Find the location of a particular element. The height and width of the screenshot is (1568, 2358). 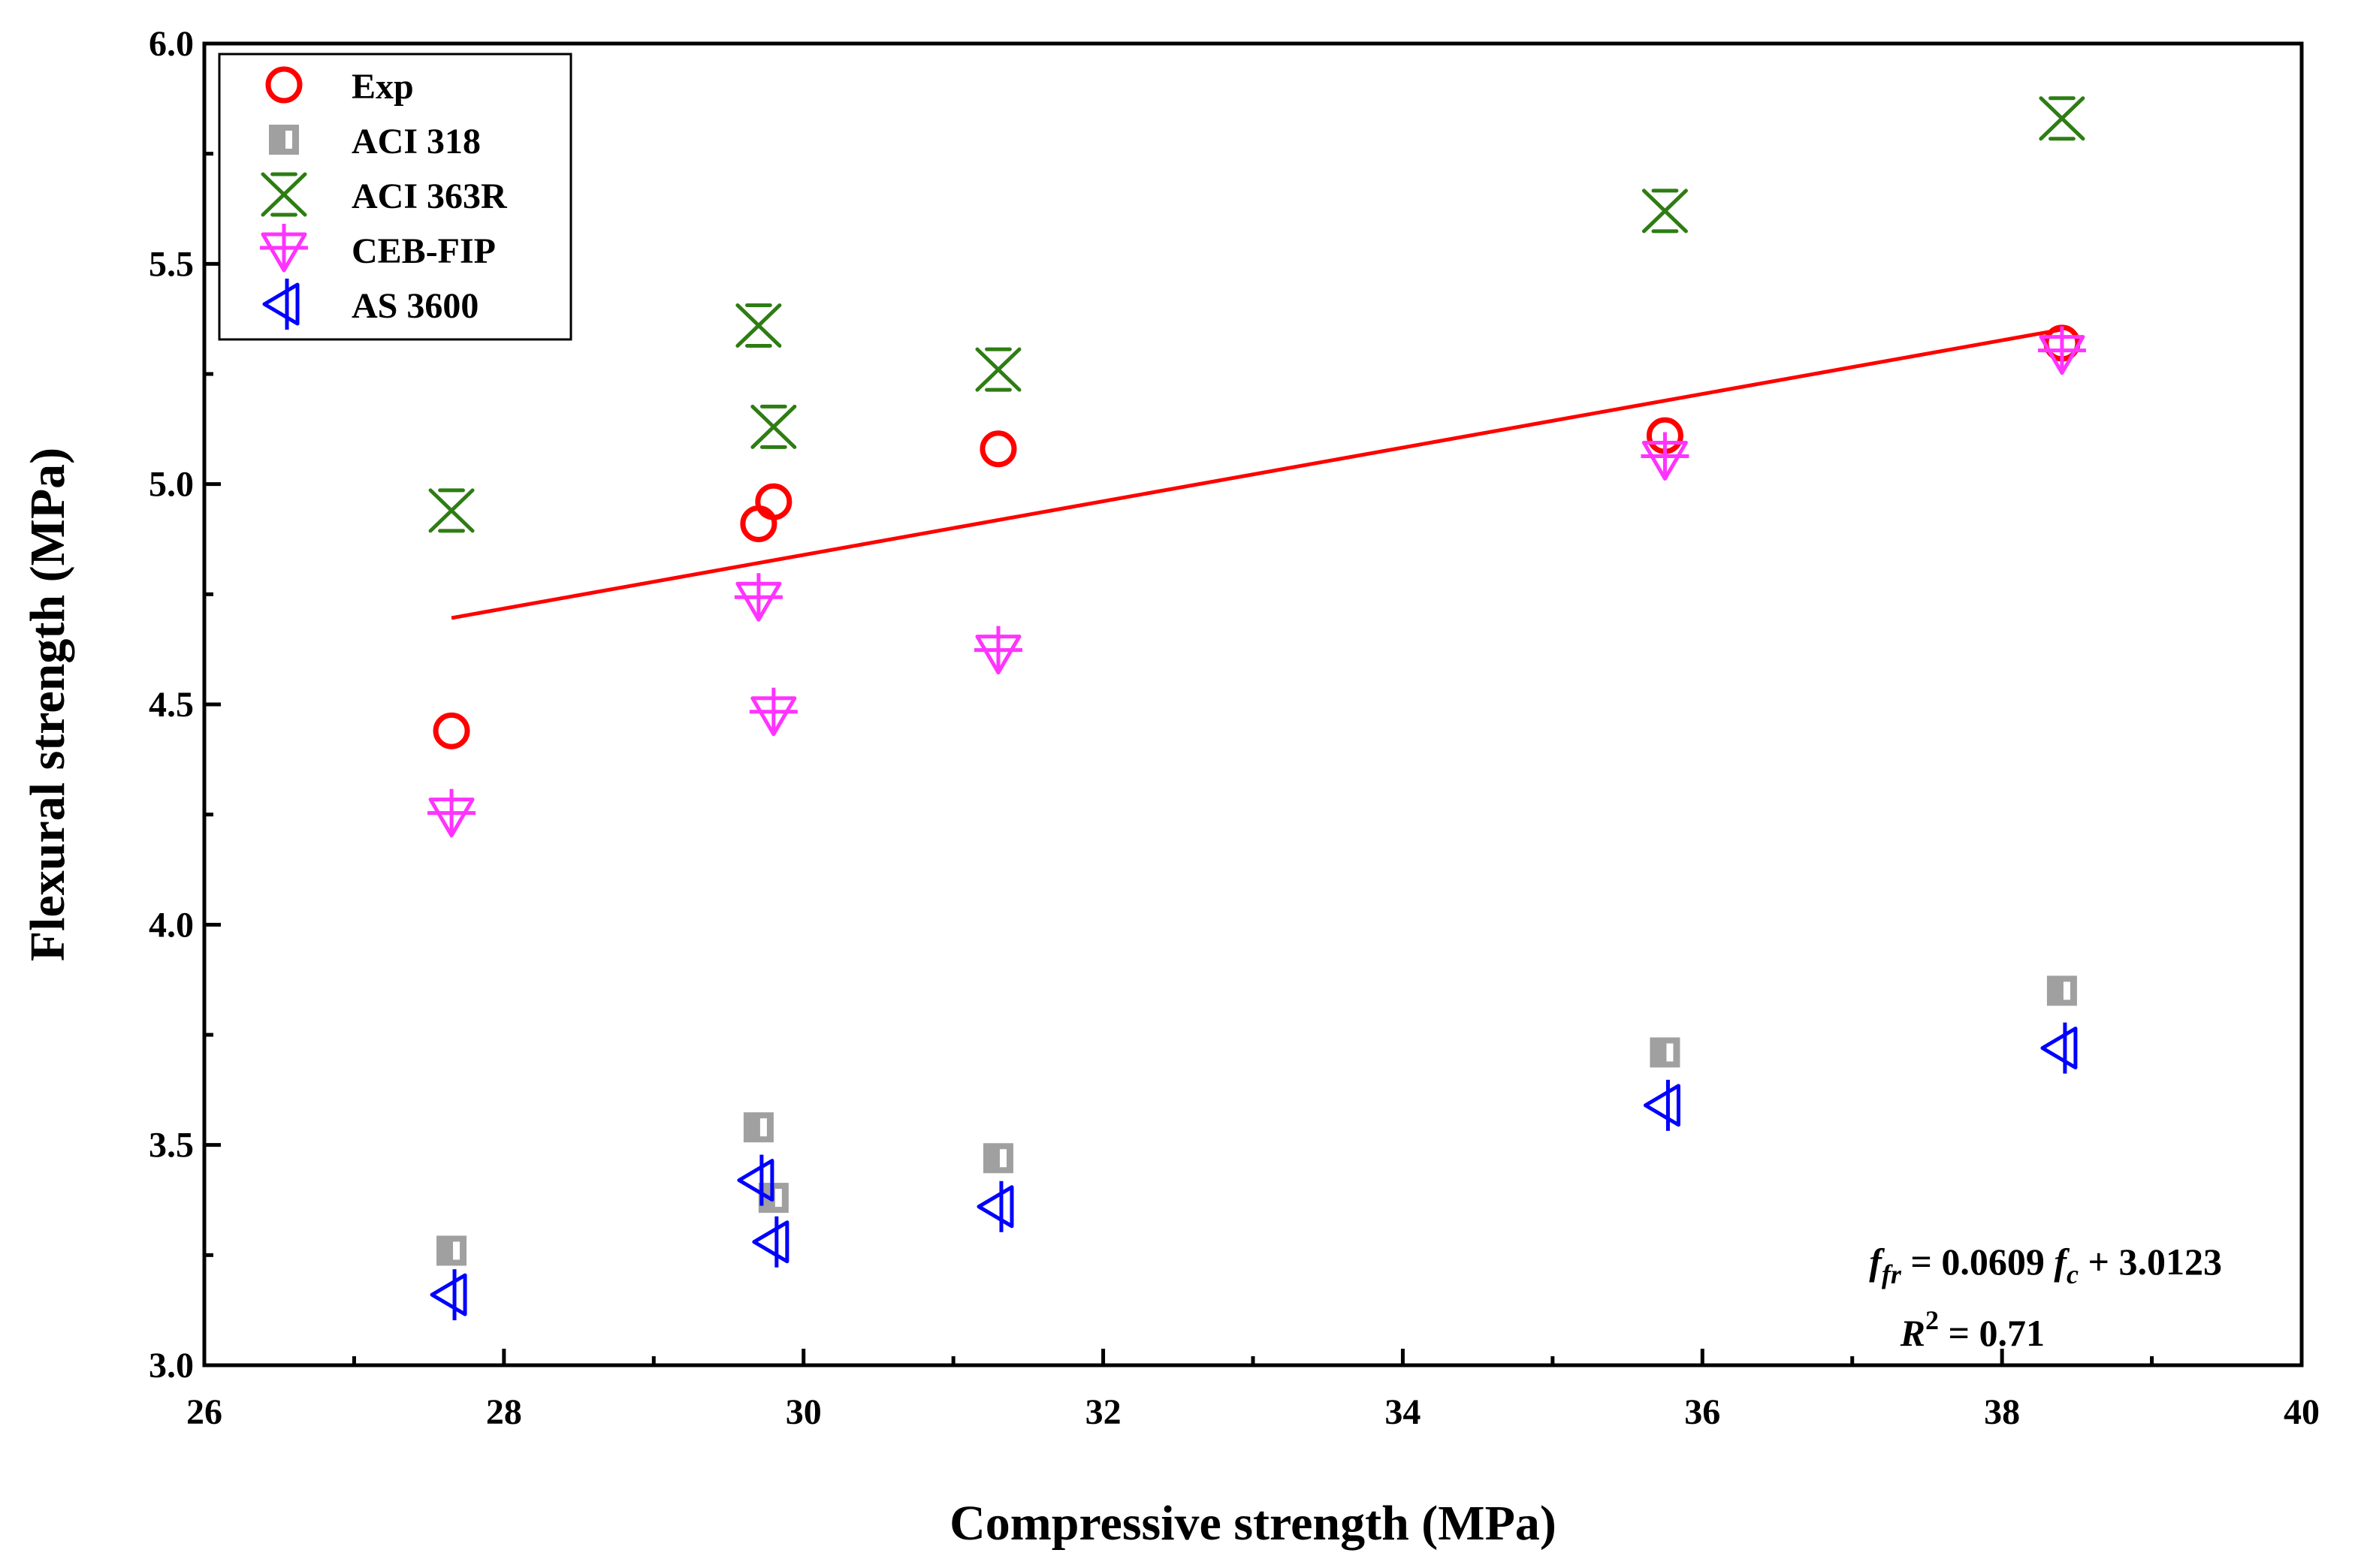

y-tick-label: 3.5 is located at coordinates (172, 1145).